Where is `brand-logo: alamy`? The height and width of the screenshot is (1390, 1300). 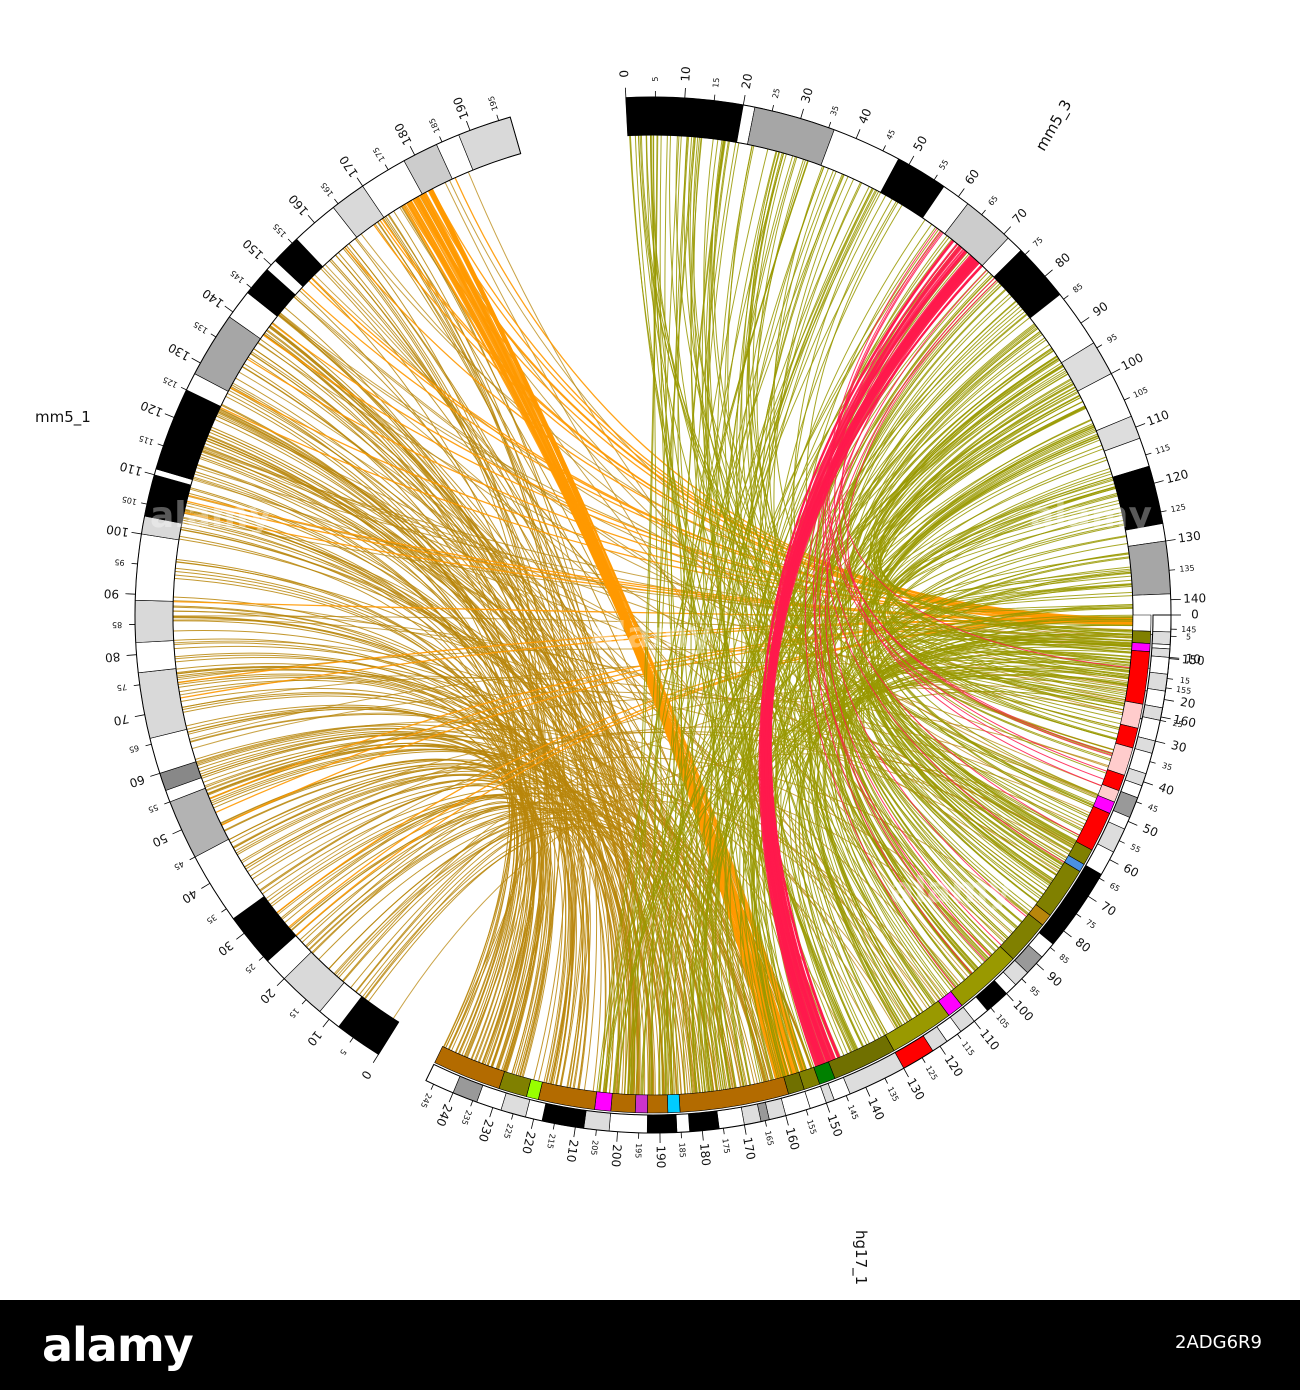 brand-logo: alamy is located at coordinates (118, 1345).